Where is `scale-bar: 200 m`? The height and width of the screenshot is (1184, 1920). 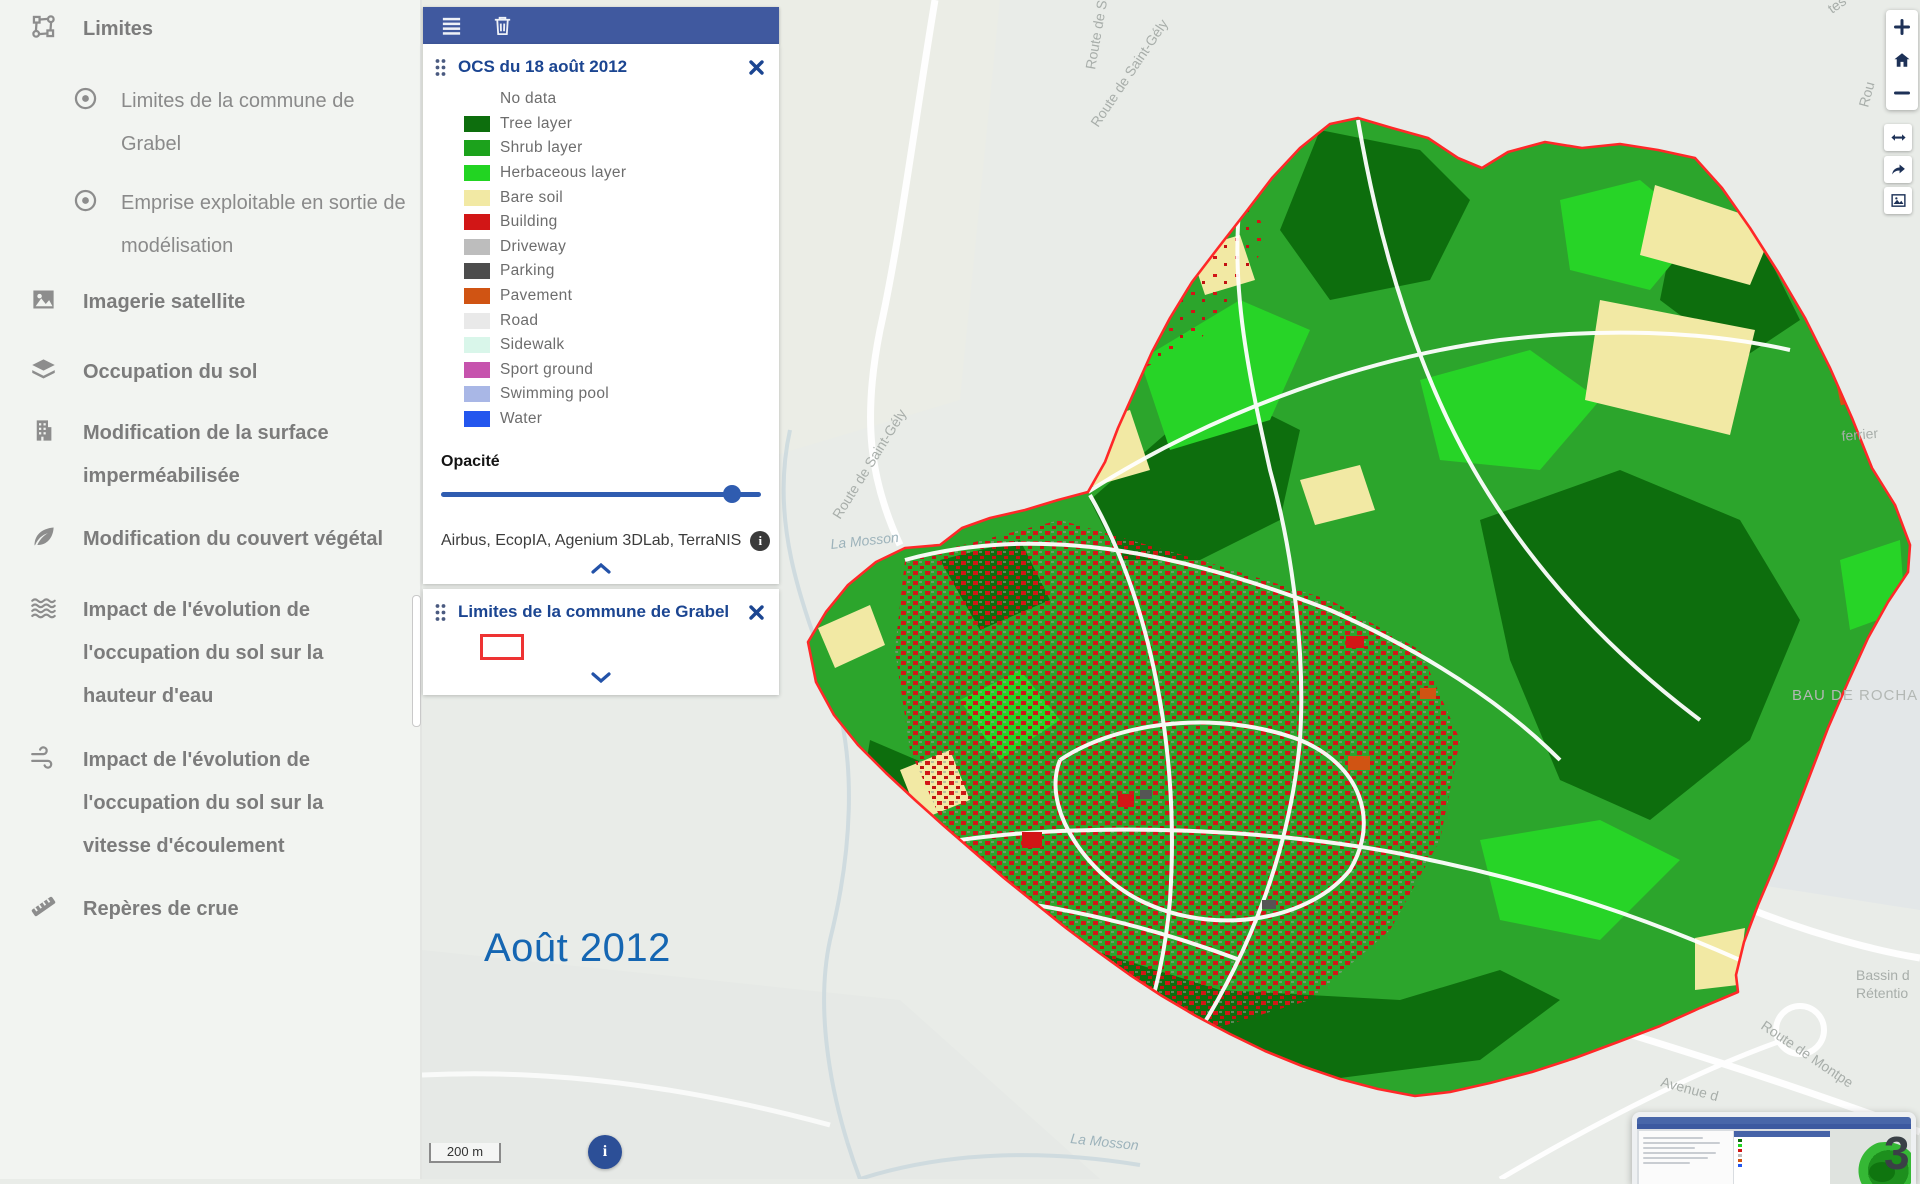
scale-bar: 200 m is located at coordinates (465, 1153).